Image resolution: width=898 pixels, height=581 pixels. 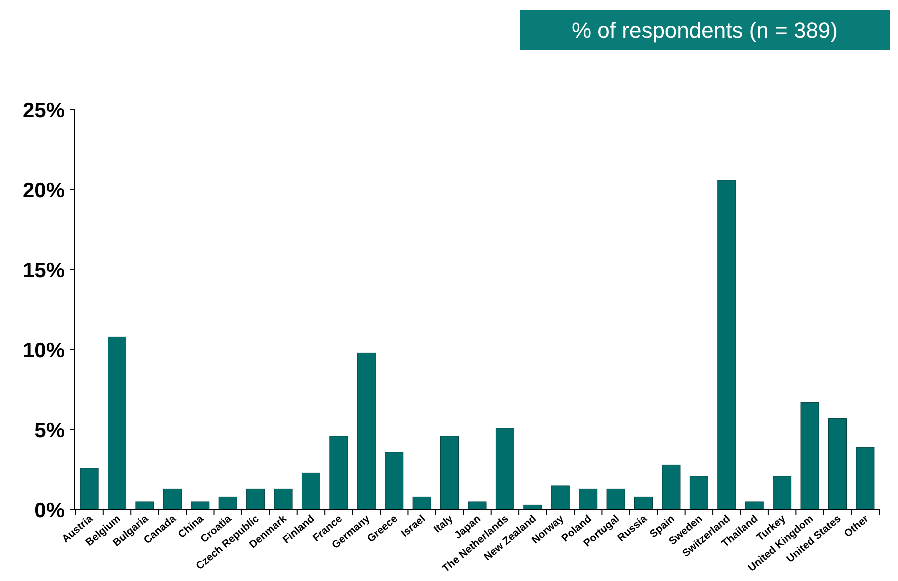 I want to click on y-tick-label: 20%, so click(x=44, y=190).